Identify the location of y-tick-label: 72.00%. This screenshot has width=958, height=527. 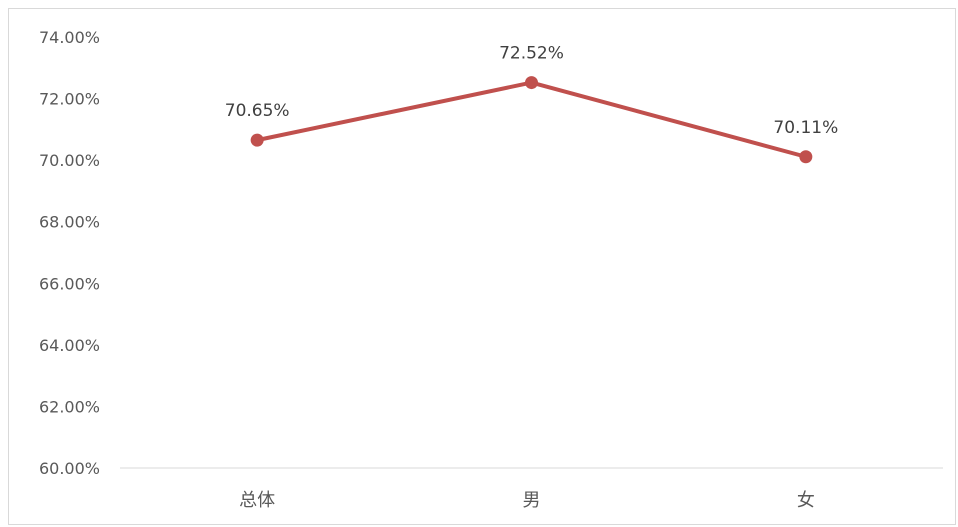
(69, 99).